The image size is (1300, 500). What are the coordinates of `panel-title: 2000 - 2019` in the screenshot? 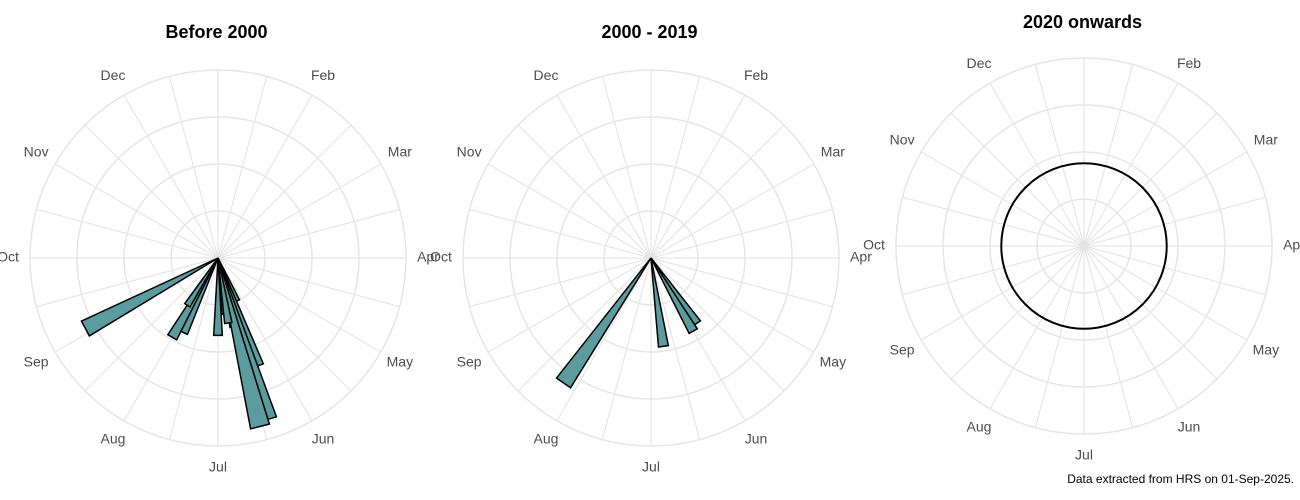 It's located at (649, 32).